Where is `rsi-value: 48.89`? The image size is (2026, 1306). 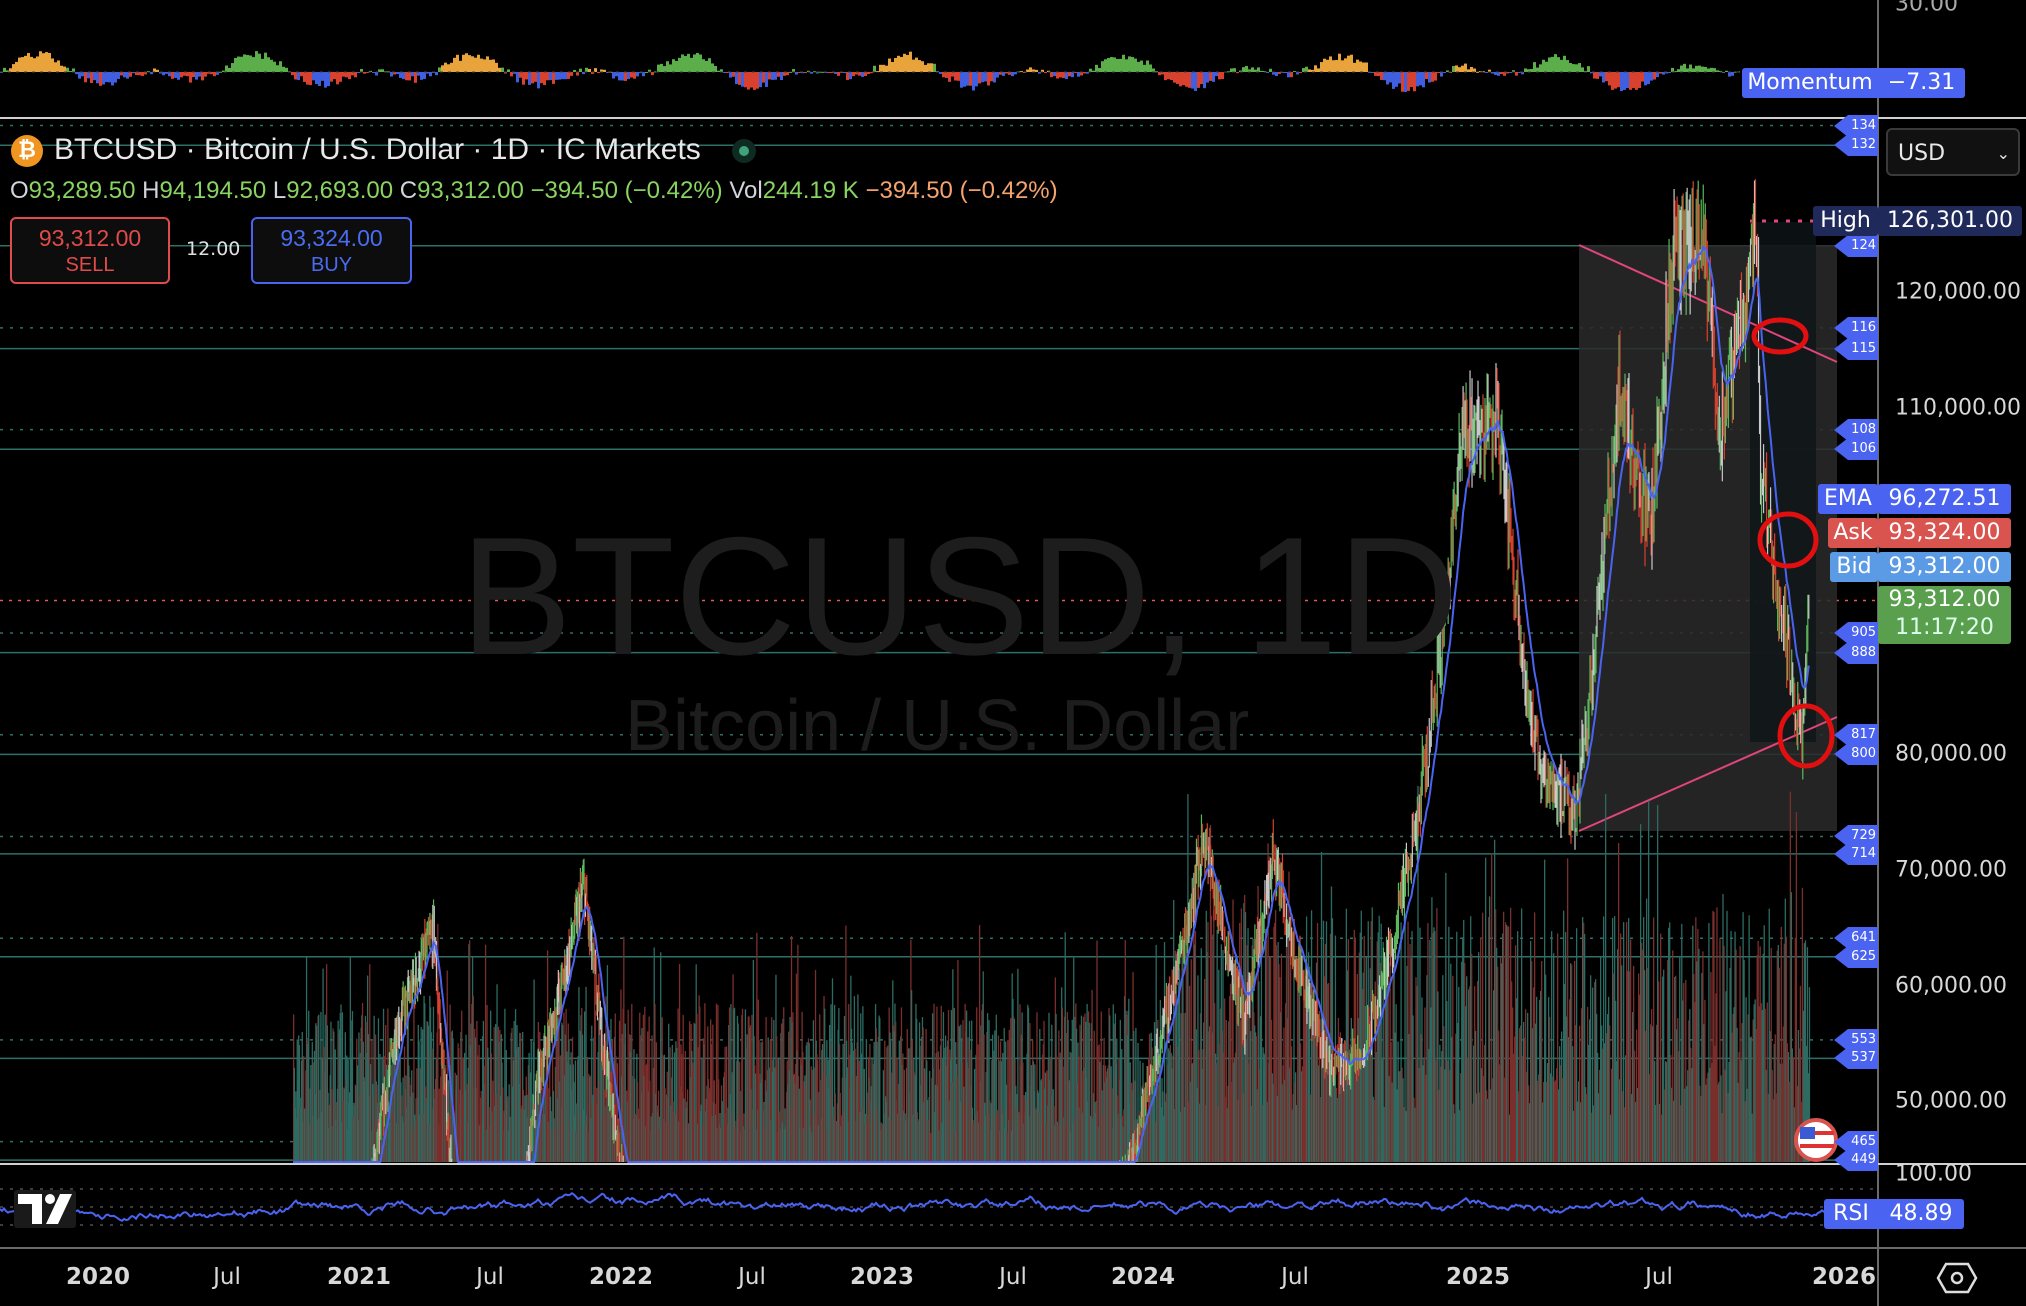 rsi-value: 48.89 is located at coordinates (1921, 1214).